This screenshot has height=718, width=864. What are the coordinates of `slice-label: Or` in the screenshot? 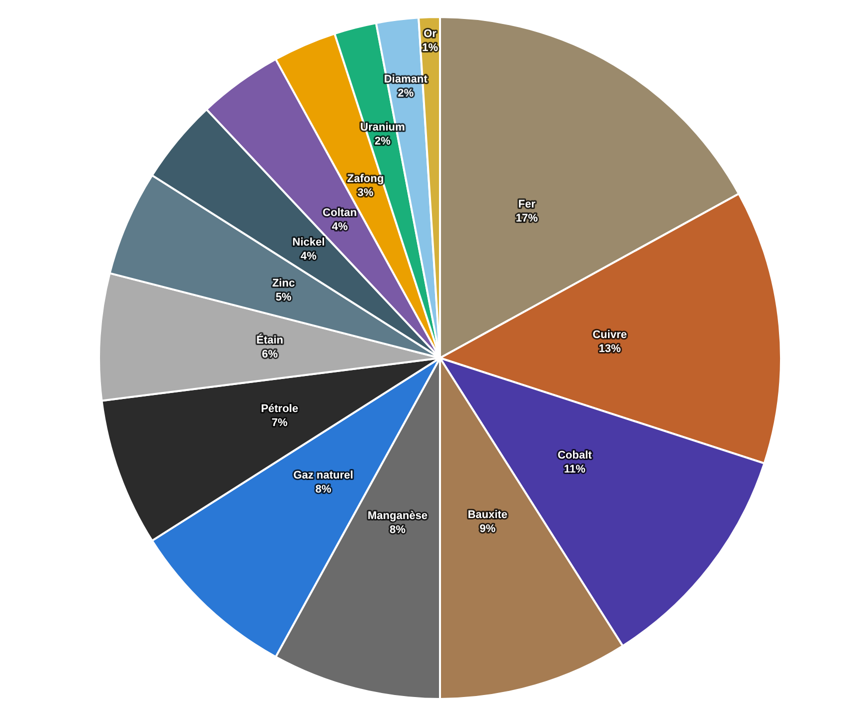 It's located at (431, 34).